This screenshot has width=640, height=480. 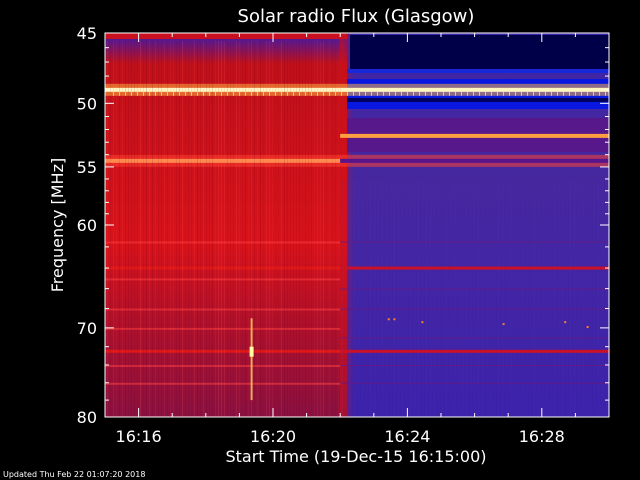 I want to click on burst-column, so click(x=251, y=359).